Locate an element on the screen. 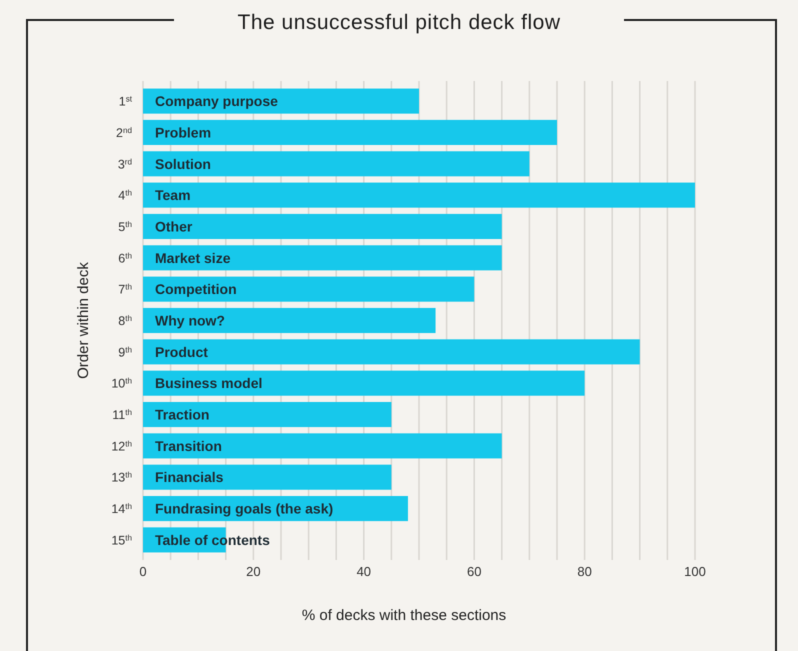 The width and height of the screenshot is (798, 651). annotation: Competition is located at coordinates (196, 289).